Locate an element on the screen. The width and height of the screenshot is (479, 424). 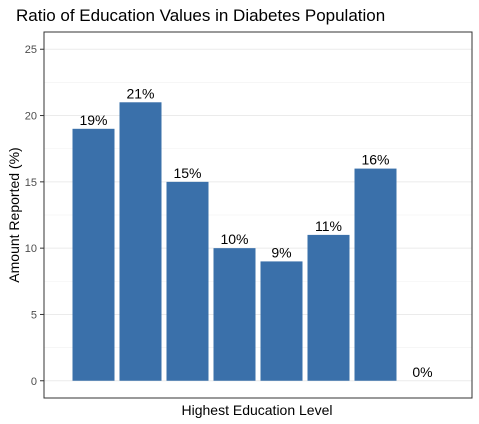
bar-data-label: 16% is located at coordinates (375, 160).